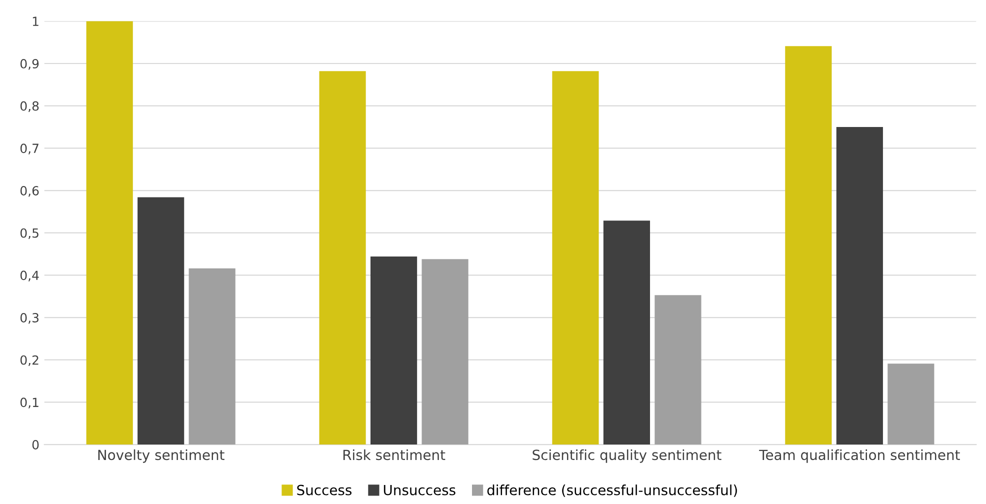  What do you see at coordinates (324, 490) in the screenshot?
I see `legend-label: Success` at bounding box center [324, 490].